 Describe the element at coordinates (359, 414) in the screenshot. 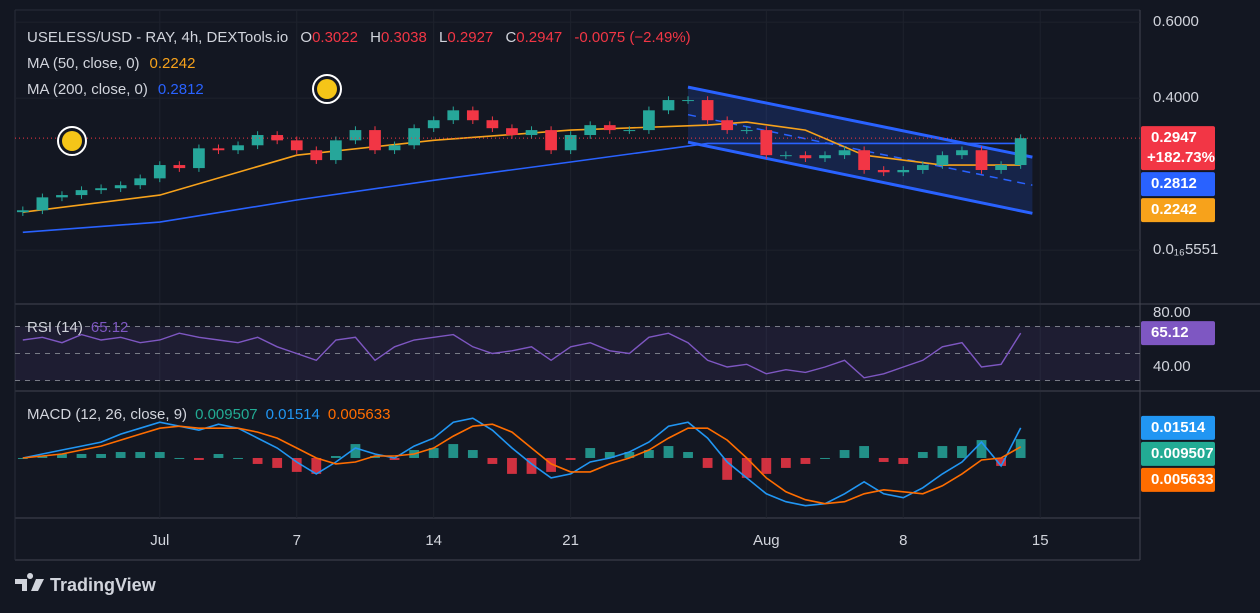

I see `legend-value: 0.005633` at that location.